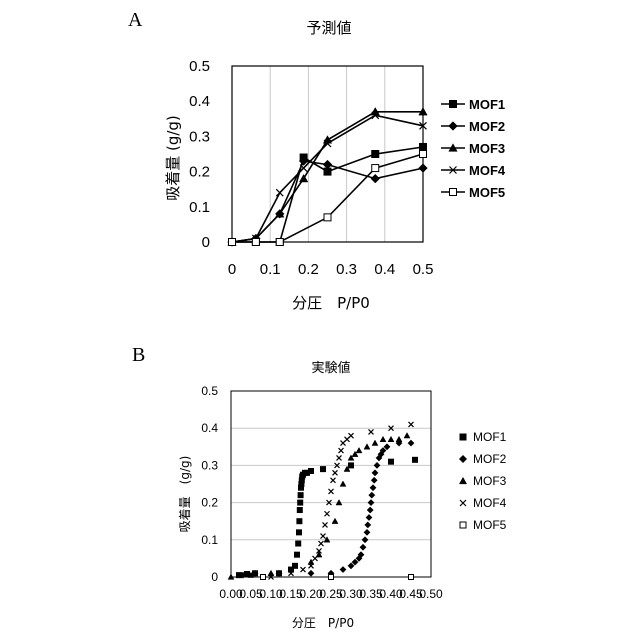 This screenshot has height=640, width=640. What do you see at coordinates (308, 269) in the screenshot?
I see `panel-a-xtick-label: 0.2` at bounding box center [308, 269].